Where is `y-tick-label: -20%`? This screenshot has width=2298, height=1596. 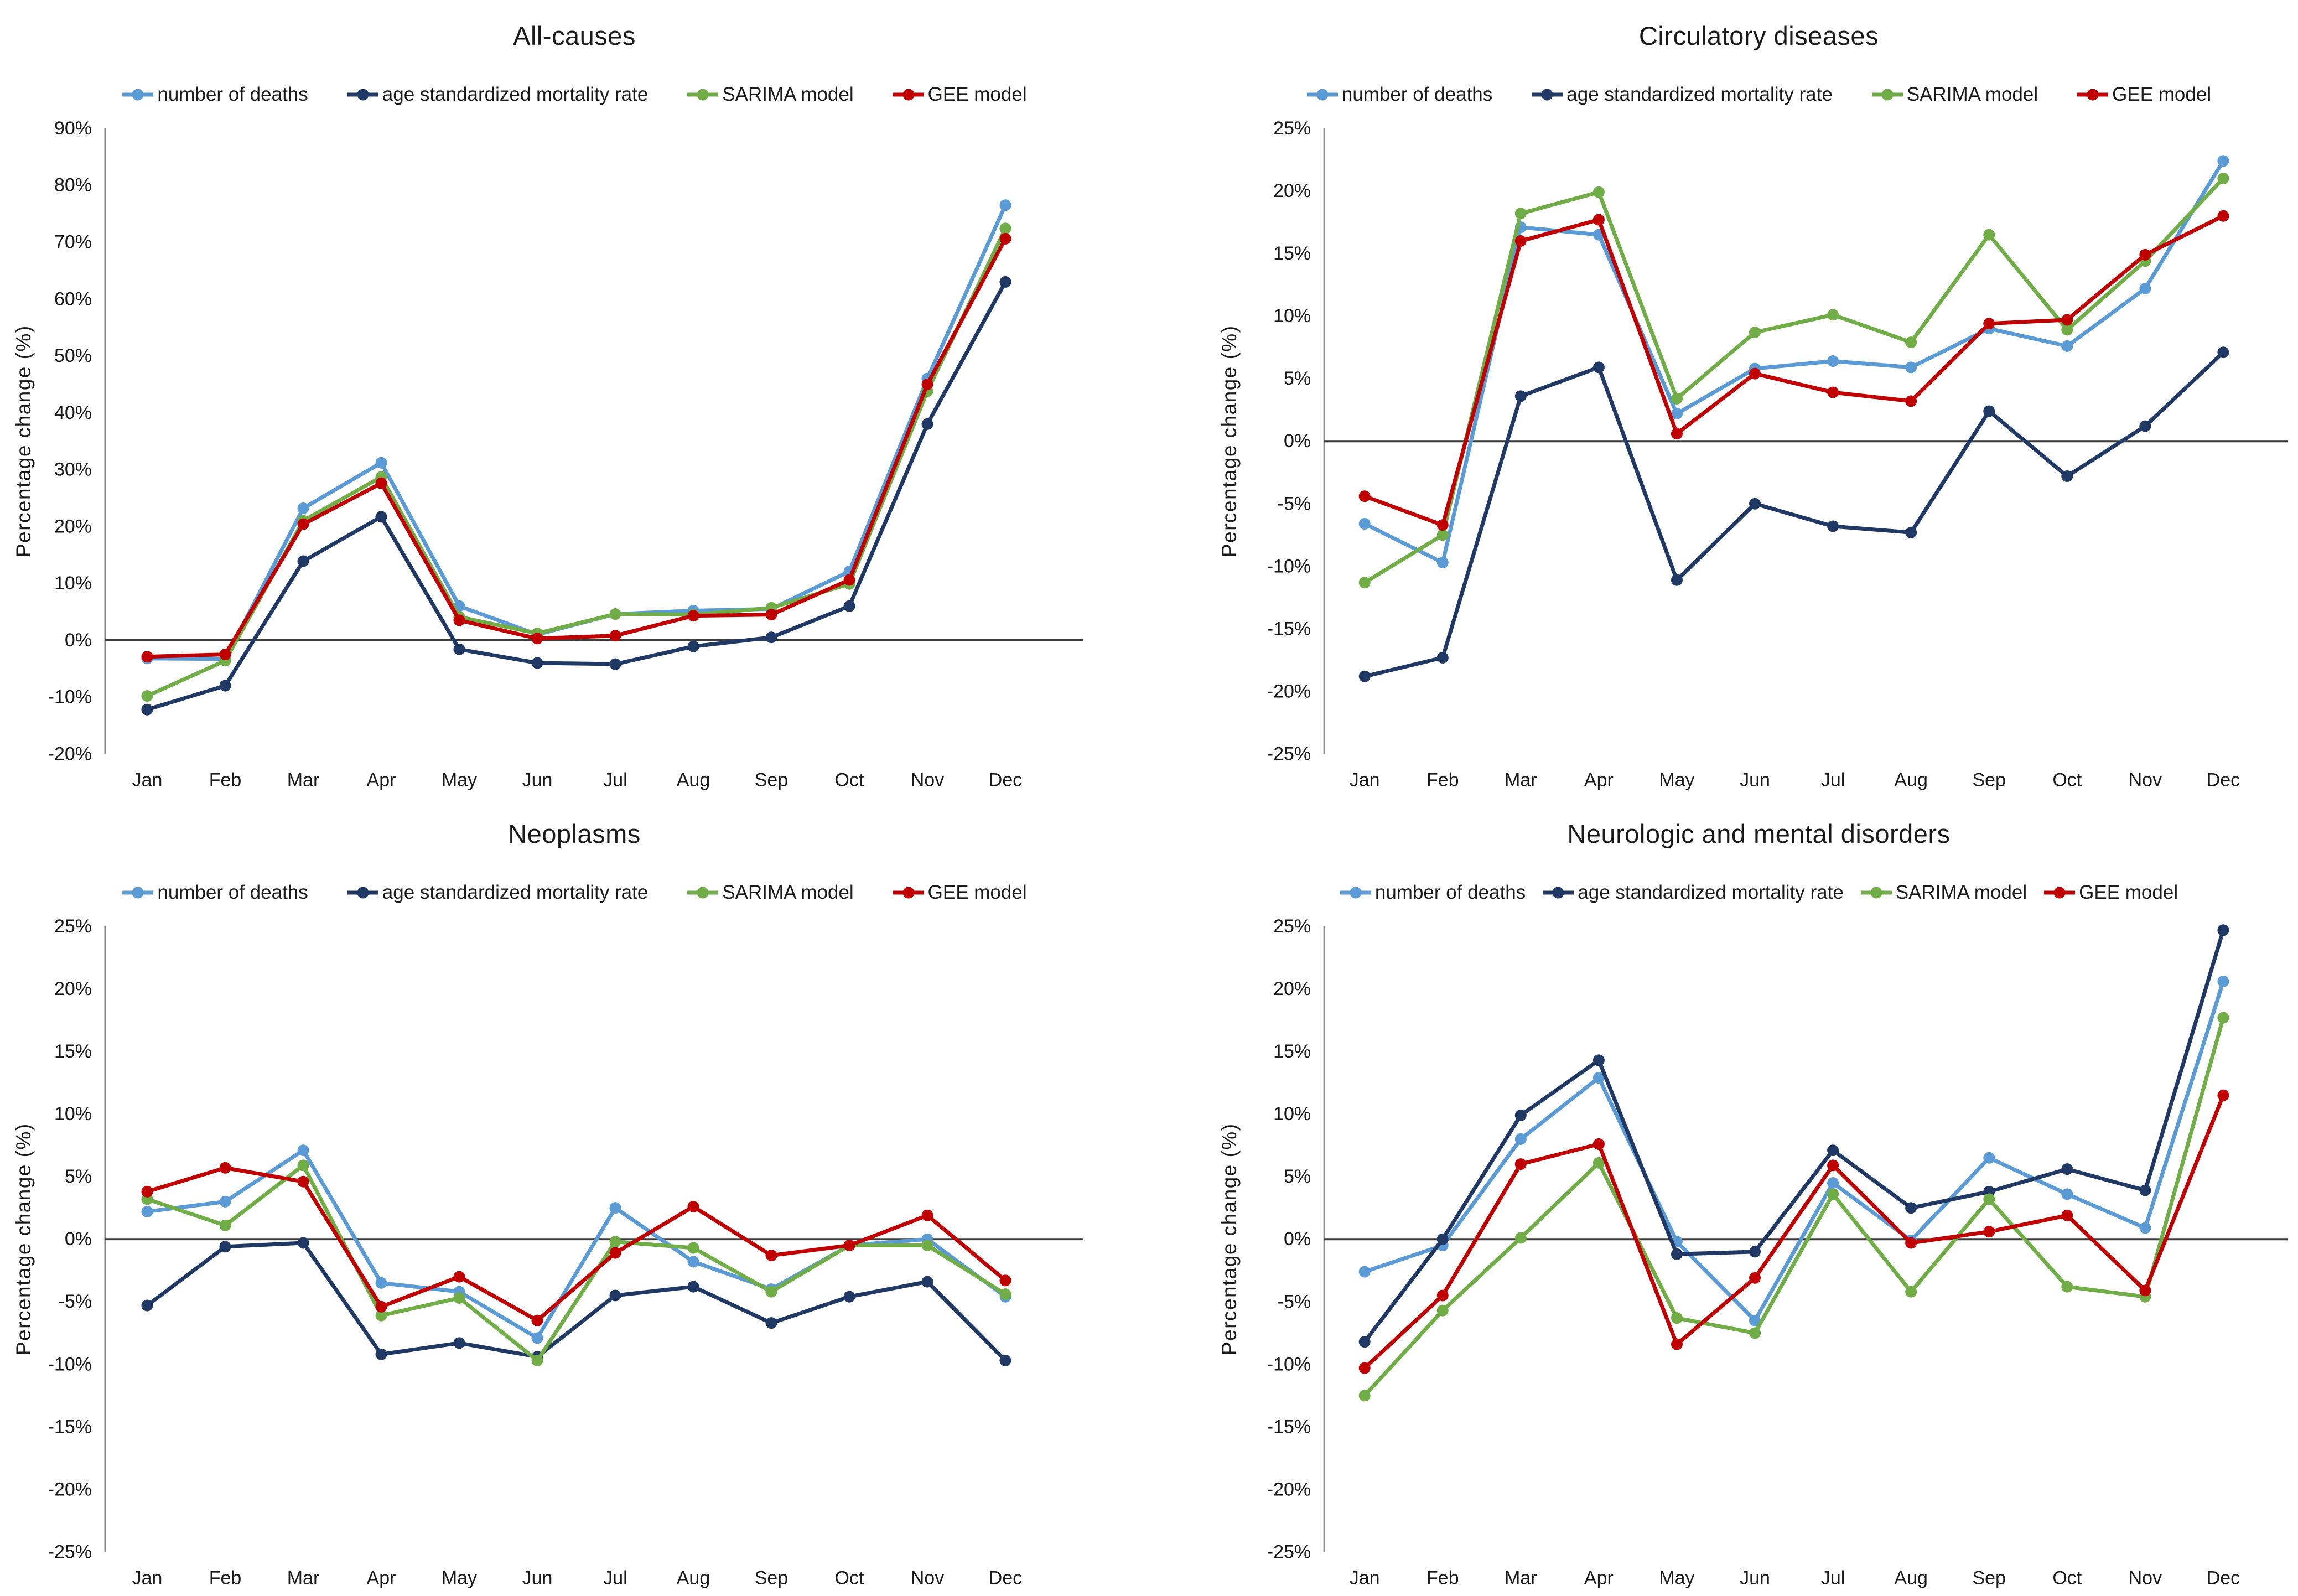
y-tick-label: -20% is located at coordinates (1289, 691).